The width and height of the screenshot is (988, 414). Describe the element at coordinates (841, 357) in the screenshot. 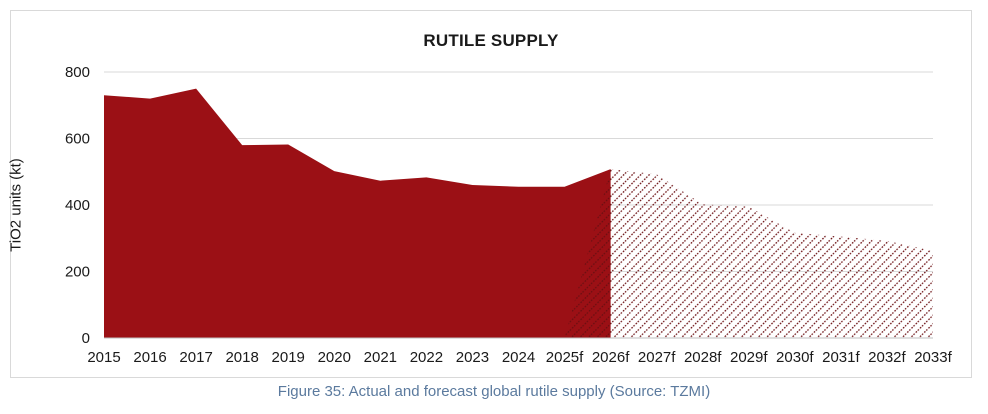

I see `x-tick-label: 2031f` at that location.